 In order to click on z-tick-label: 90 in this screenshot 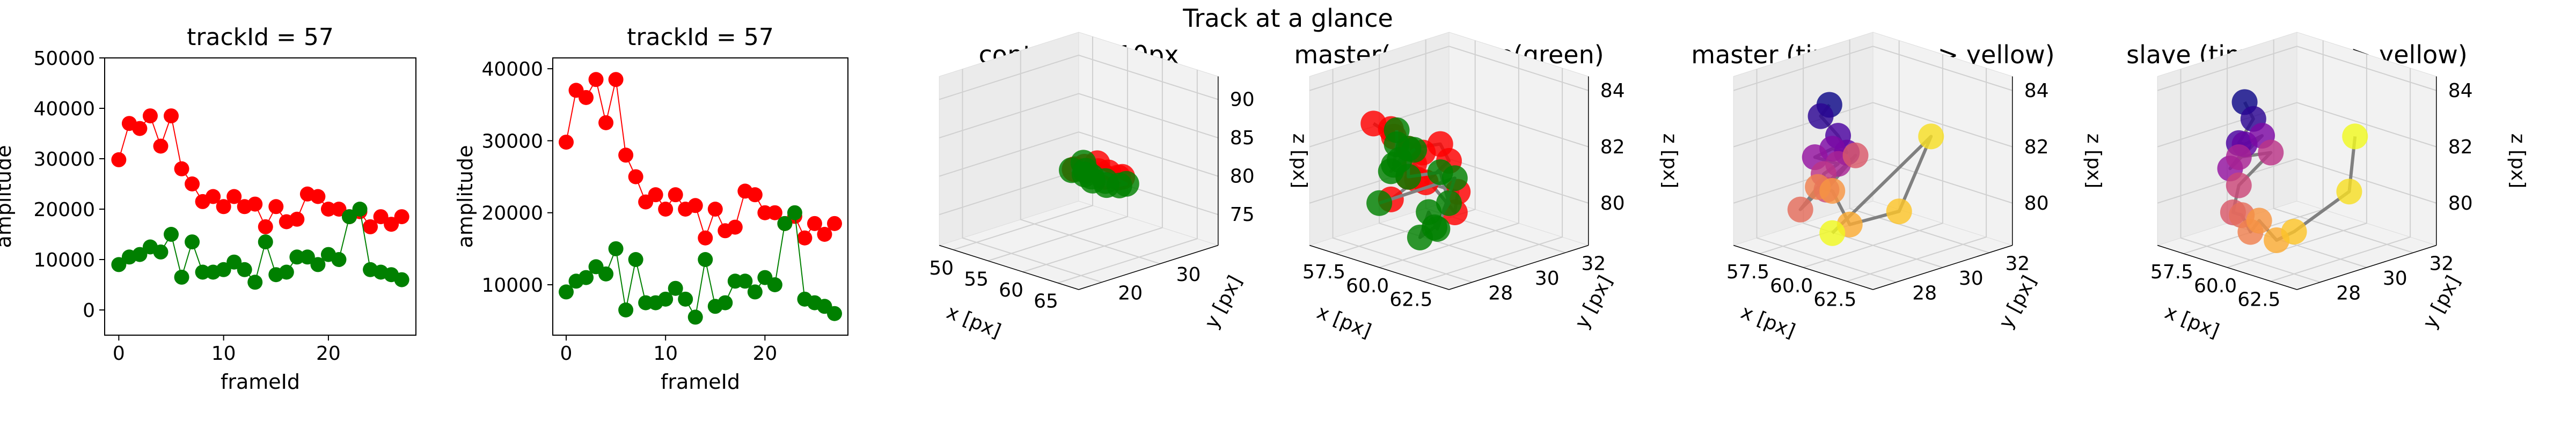, I will do `click(1242, 99)`.